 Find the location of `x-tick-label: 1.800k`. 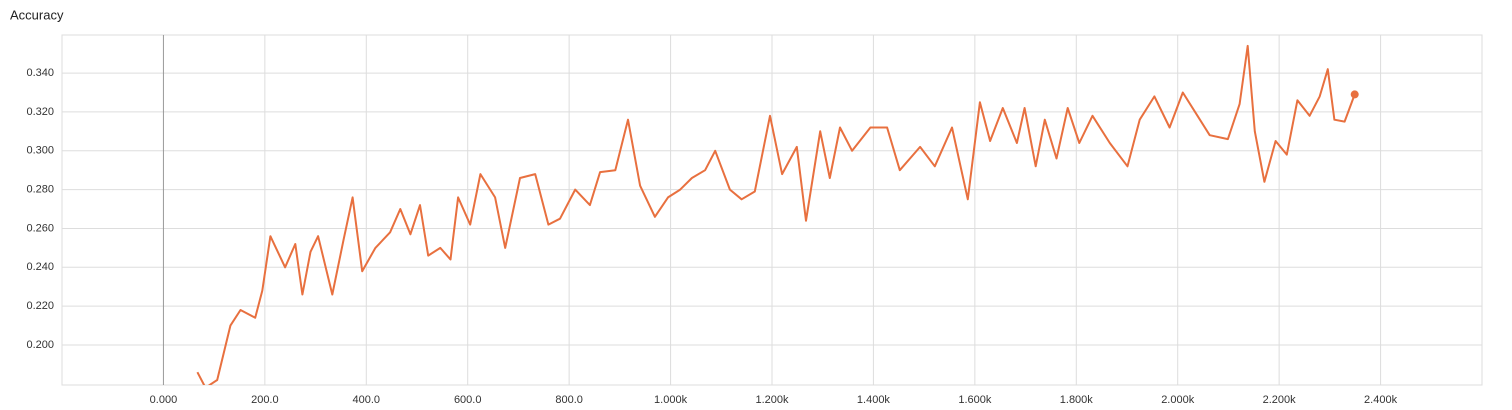

x-tick-label: 1.800k is located at coordinates (1077, 400).